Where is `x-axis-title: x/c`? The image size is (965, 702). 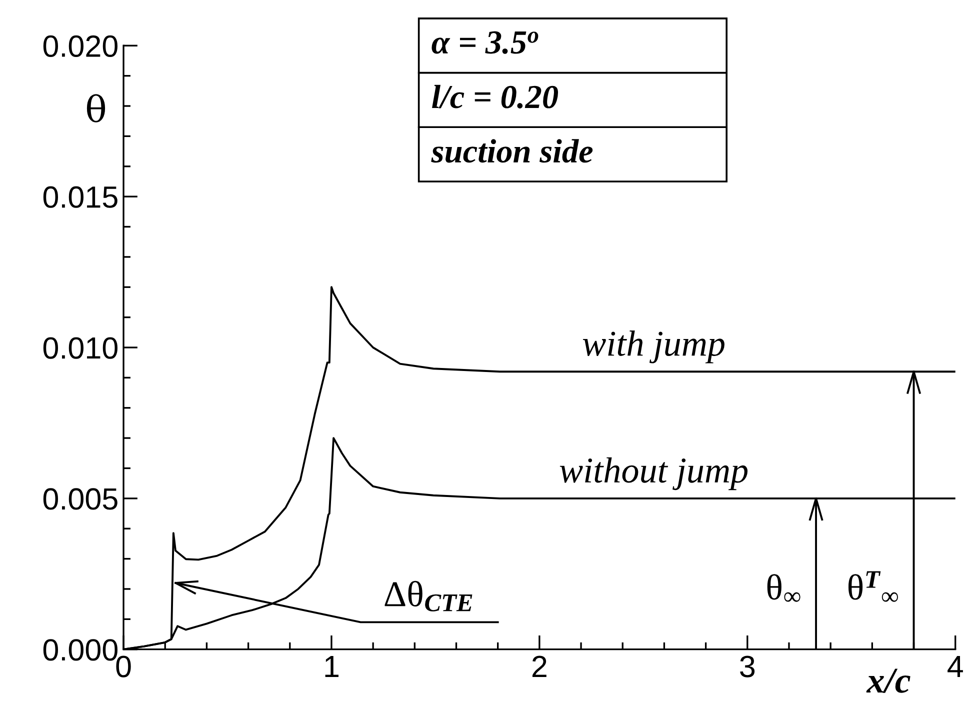
x-axis-title: x/c is located at coordinates (888, 680).